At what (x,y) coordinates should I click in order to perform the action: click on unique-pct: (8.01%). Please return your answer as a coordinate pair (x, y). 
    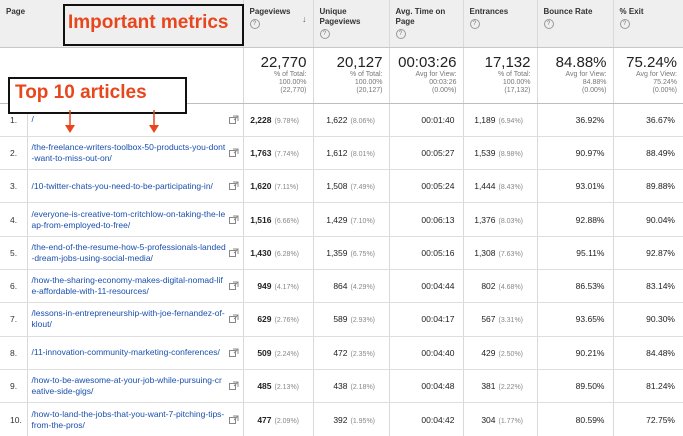
    Looking at the image, I should click on (363, 154).